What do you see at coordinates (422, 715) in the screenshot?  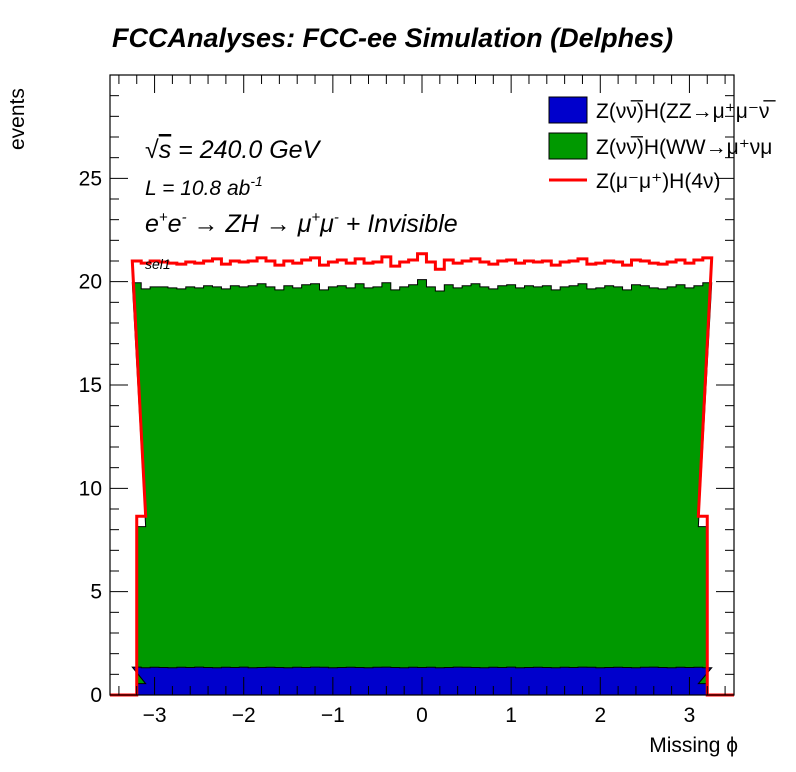 I see `x-tick-label: 0` at bounding box center [422, 715].